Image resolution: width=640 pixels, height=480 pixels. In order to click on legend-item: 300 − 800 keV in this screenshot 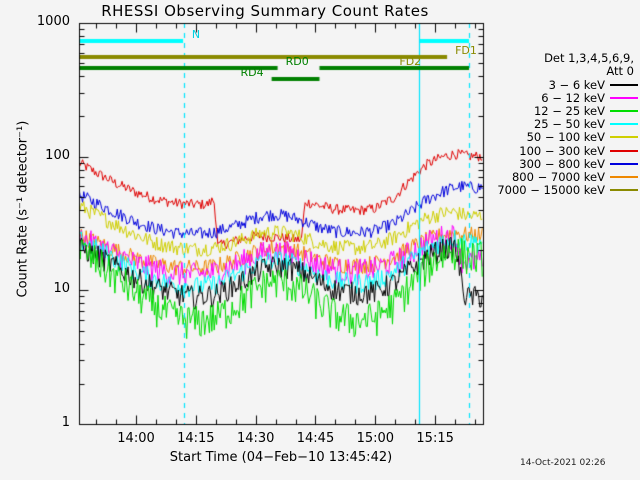, I will do `click(565, 163)`.